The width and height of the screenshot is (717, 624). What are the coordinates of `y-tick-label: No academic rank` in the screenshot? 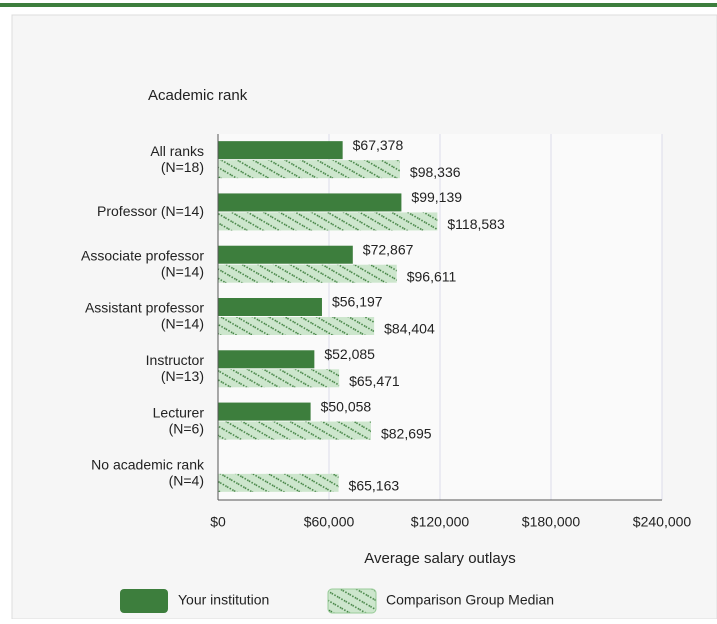 It's located at (148, 465).